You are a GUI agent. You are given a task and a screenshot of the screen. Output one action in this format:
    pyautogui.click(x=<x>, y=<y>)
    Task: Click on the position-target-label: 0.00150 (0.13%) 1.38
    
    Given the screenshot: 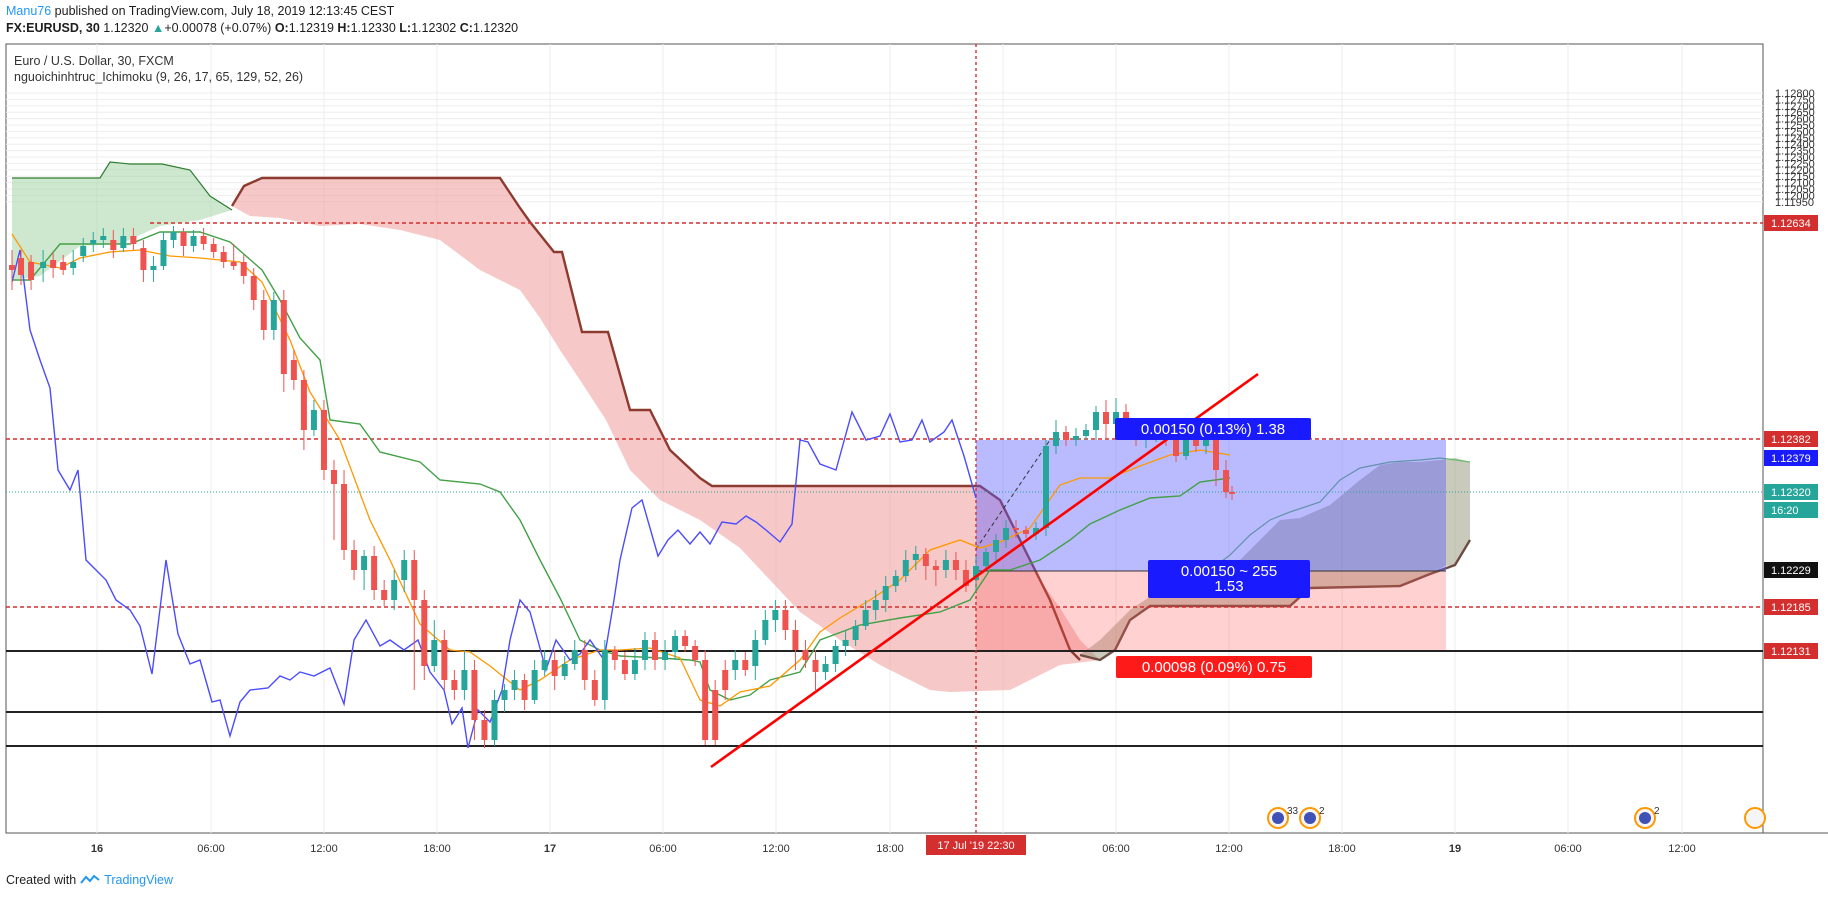 What is the action you would take?
    pyautogui.click(x=1213, y=429)
    